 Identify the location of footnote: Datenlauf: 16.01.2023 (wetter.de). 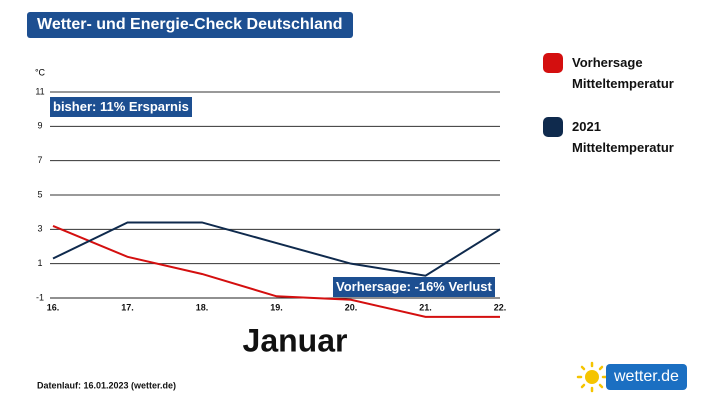
(106, 385).